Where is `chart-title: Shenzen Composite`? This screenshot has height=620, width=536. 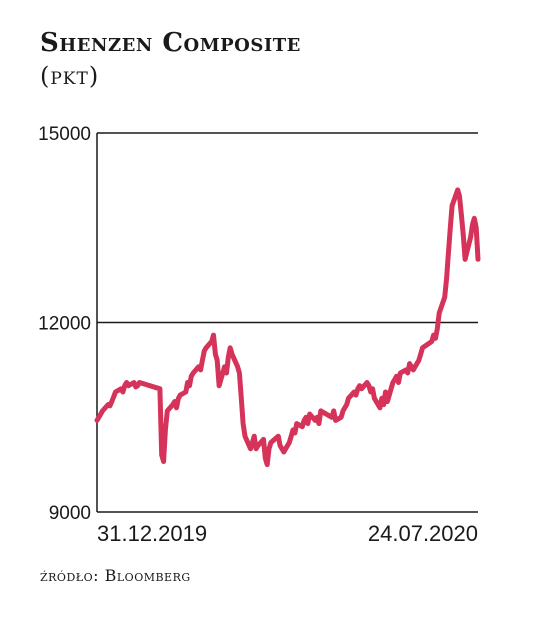 chart-title: Shenzen Composite is located at coordinates (170, 43).